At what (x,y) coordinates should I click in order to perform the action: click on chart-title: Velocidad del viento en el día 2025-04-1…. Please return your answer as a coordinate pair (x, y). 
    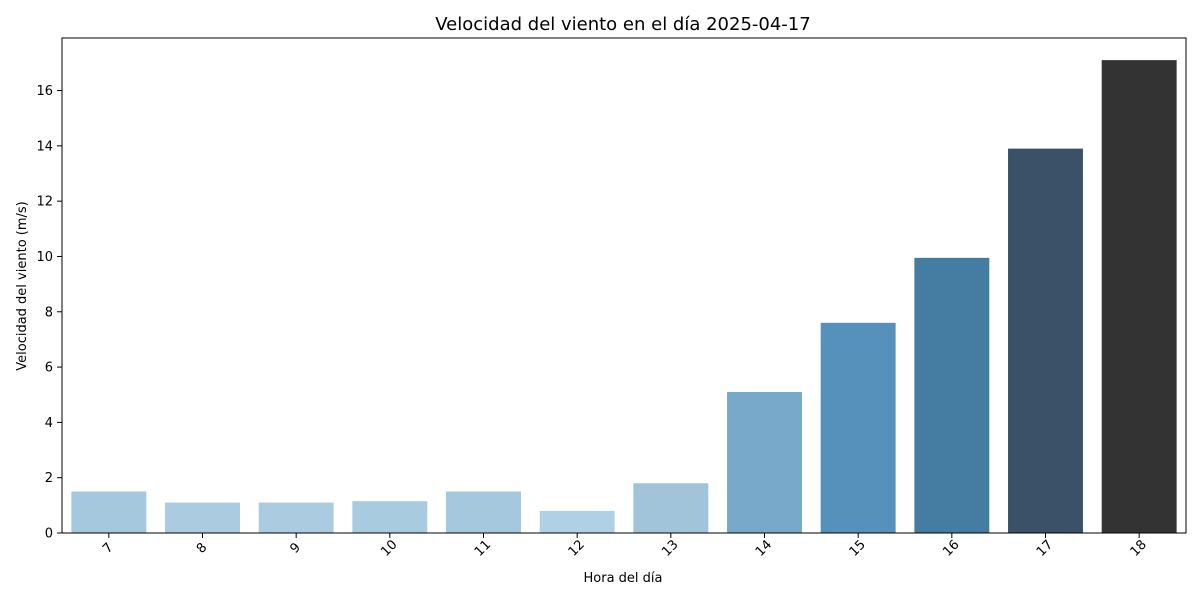
    Looking at the image, I should click on (622, 24).